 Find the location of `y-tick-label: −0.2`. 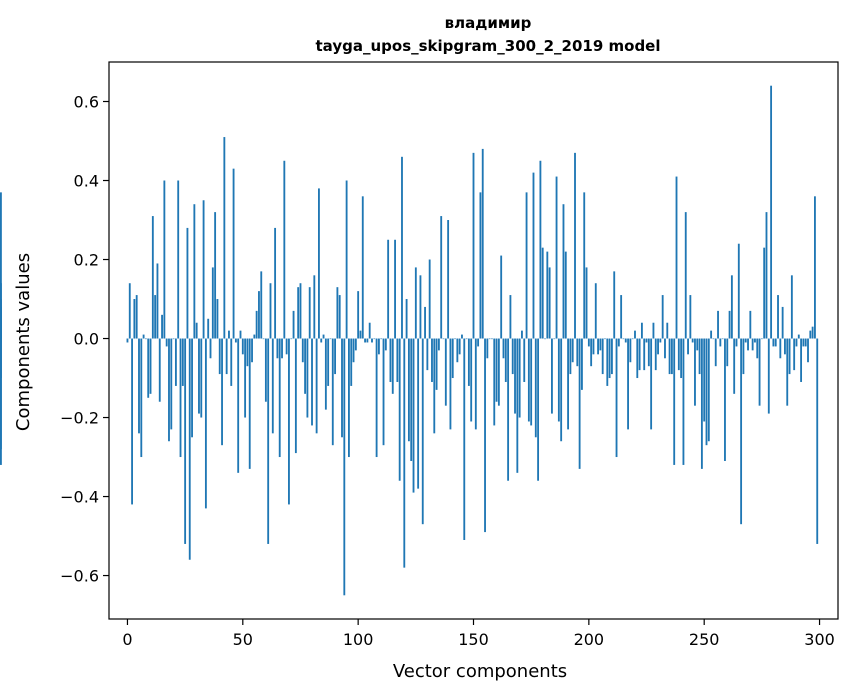

y-tick-label: −0.2 is located at coordinates (79, 418).